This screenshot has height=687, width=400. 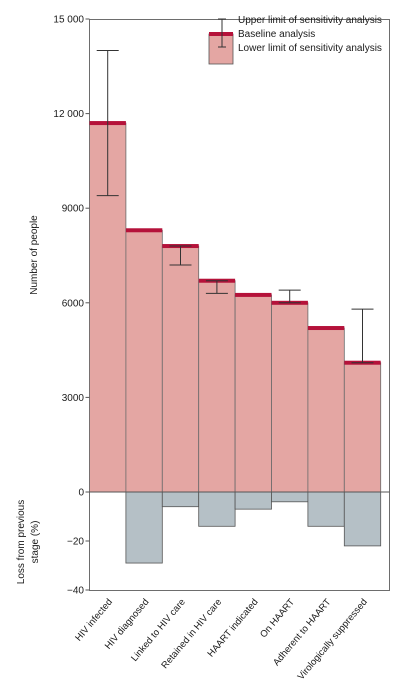 What do you see at coordinates (253, 527) in the screenshot?
I see `loss-bars-layer` at bounding box center [253, 527].